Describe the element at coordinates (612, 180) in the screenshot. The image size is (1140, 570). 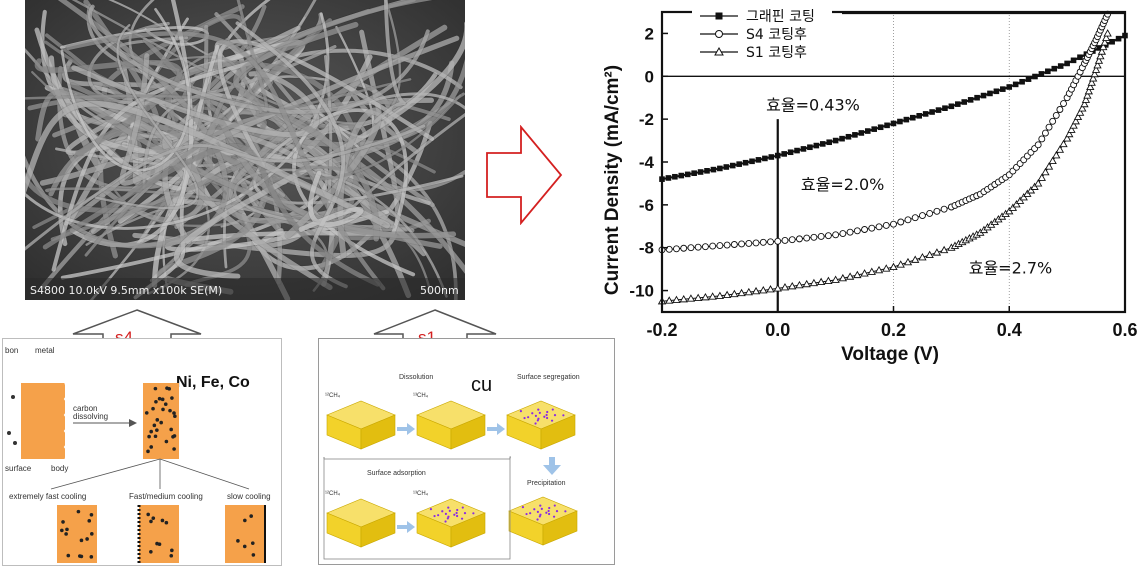
I see `y-axis-label: Current Density (mA/cm²)` at that location.